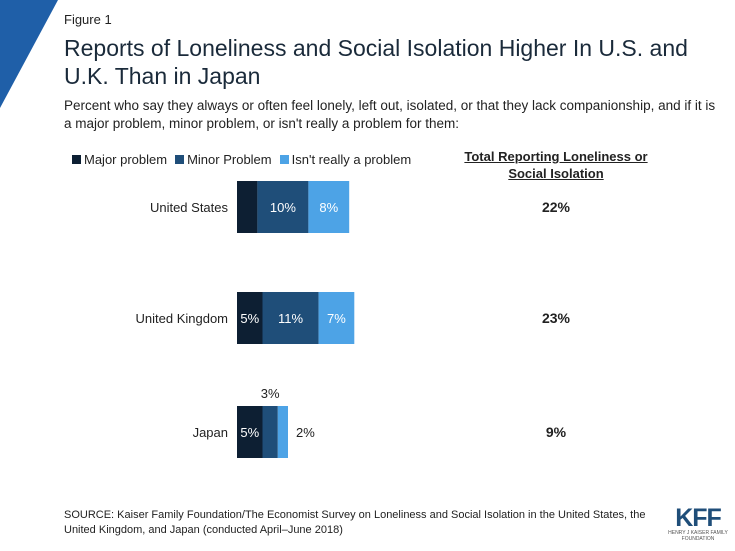 The width and height of the screenshot is (735, 551). I want to click on legend-label-major: Major problem, so click(126, 159).